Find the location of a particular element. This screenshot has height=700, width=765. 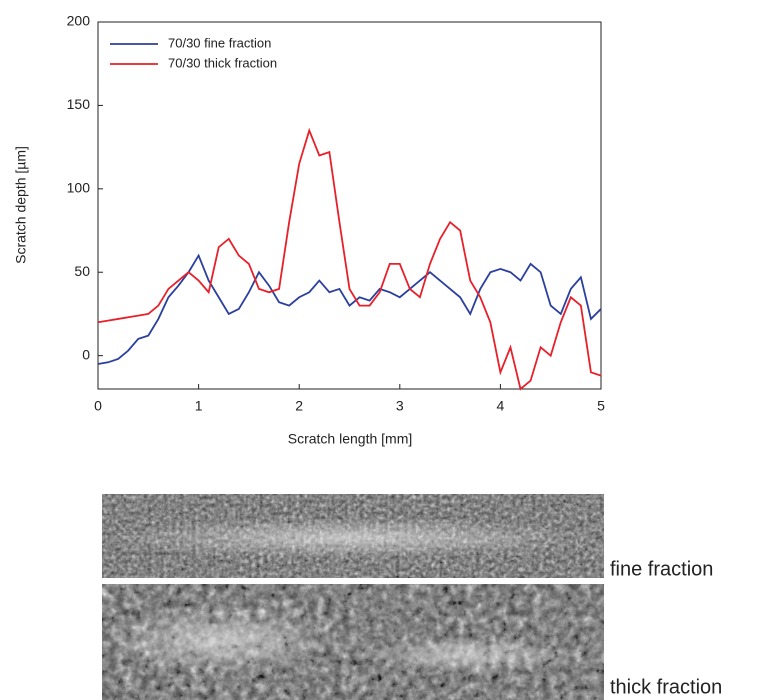

y-tick-label: 100 is located at coordinates (79, 188).